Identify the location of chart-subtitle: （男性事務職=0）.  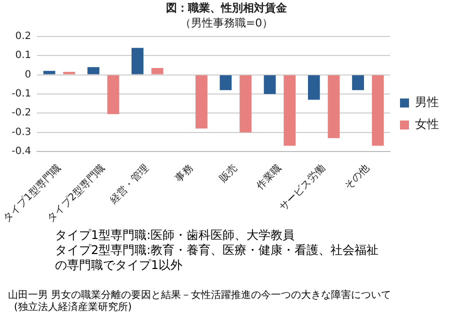
(227, 23).